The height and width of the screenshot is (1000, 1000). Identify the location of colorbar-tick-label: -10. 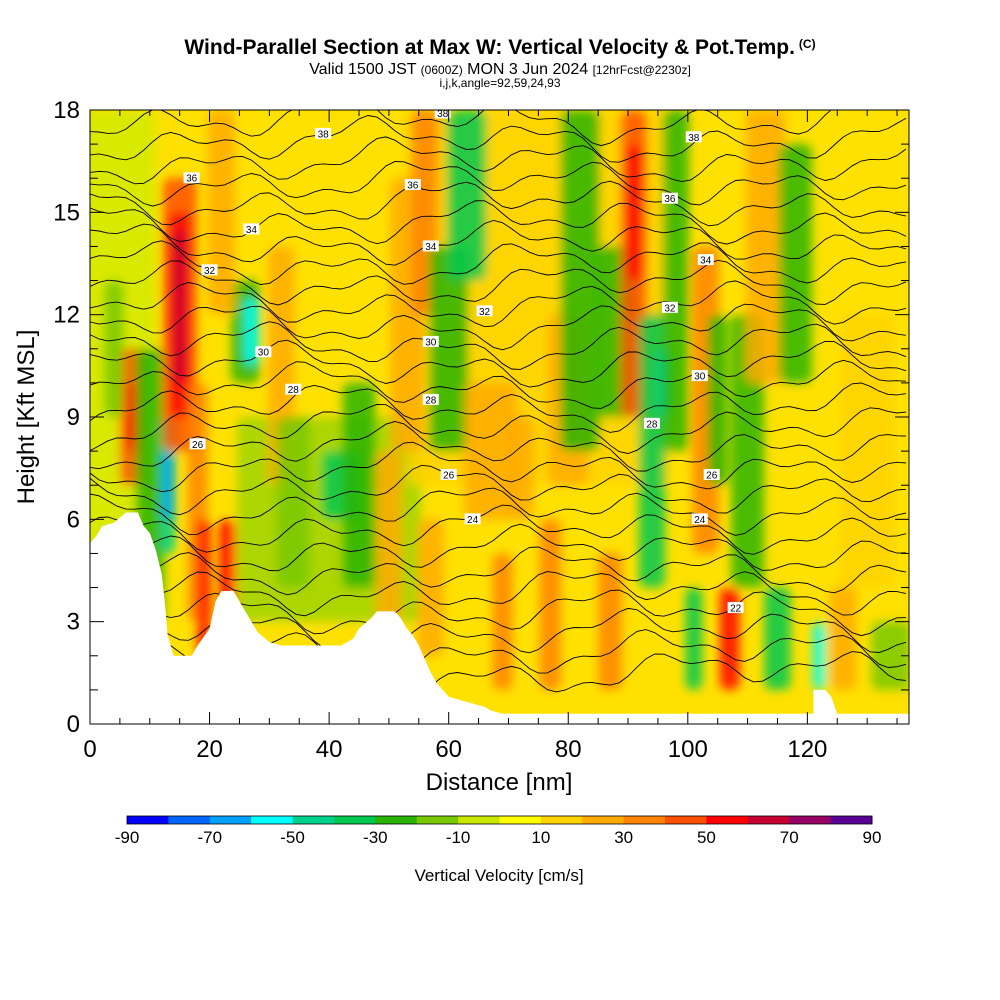
(458, 837).